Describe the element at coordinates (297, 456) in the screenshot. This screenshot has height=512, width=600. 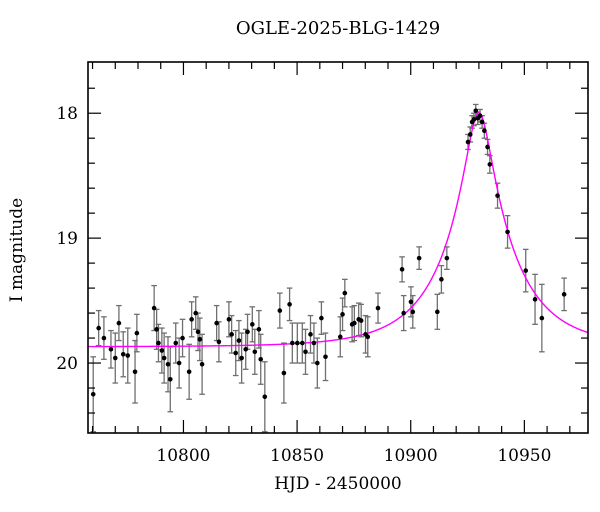
I see `x-tick-label: 10850` at that location.